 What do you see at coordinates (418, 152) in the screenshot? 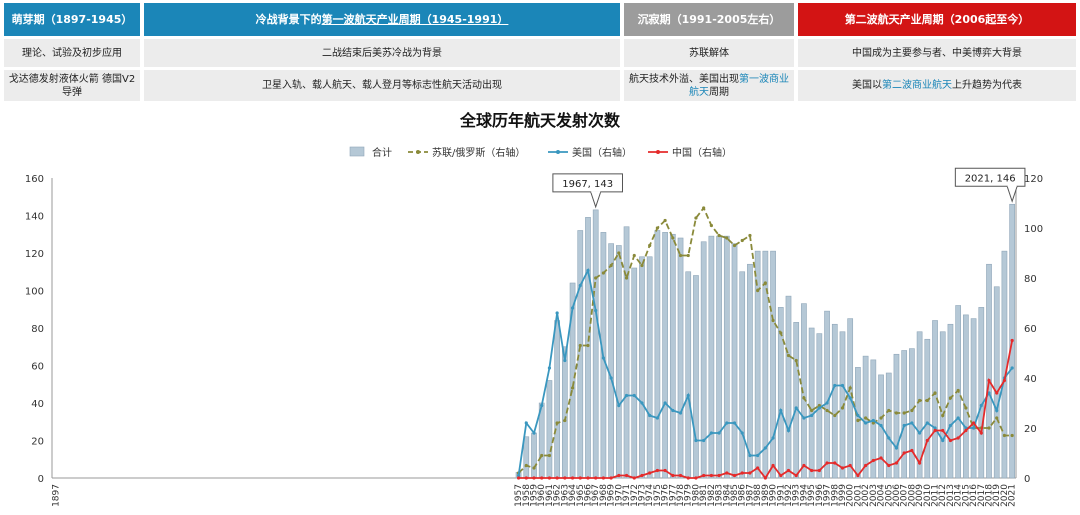
I see `legend-marker` at bounding box center [418, 152].